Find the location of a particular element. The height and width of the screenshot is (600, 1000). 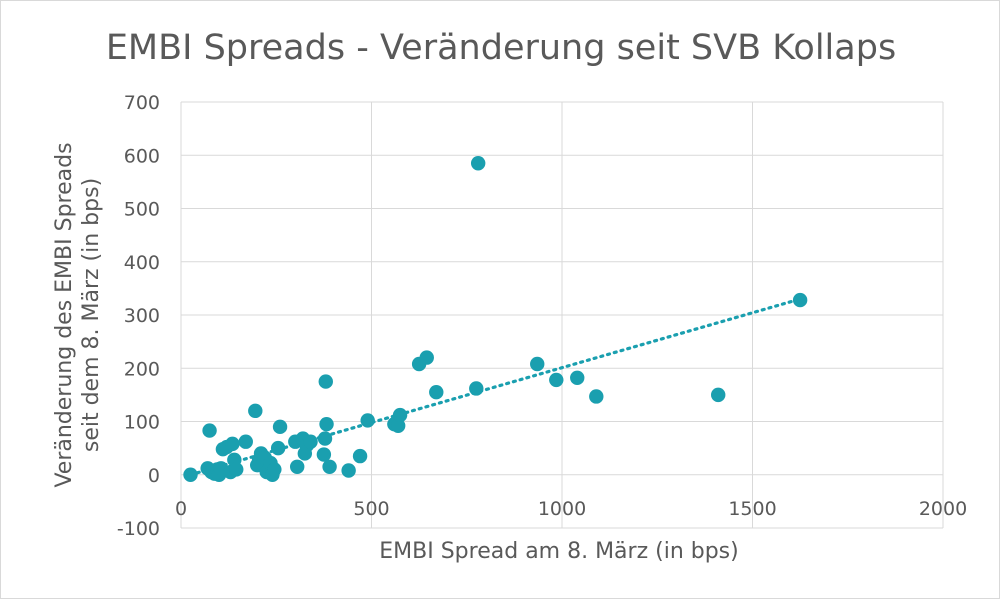

x-tick-label: 500 is located at coordinates (371, 509).